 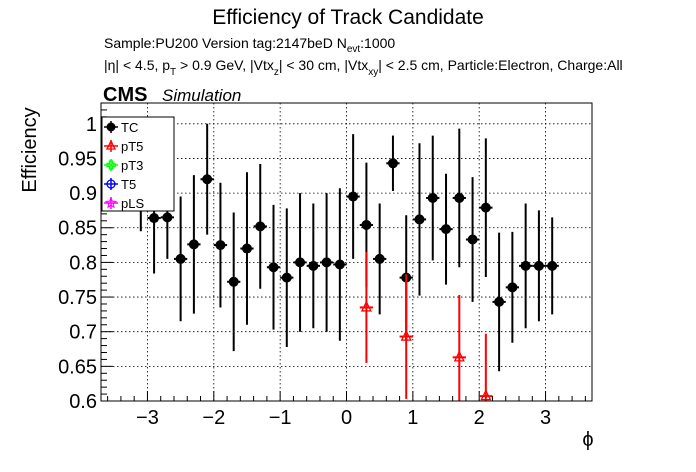 What do you see at coordinates (83, 333) in the screenshot?
I see `y-tick-label: 0.7` at bounding box center [83, 333].